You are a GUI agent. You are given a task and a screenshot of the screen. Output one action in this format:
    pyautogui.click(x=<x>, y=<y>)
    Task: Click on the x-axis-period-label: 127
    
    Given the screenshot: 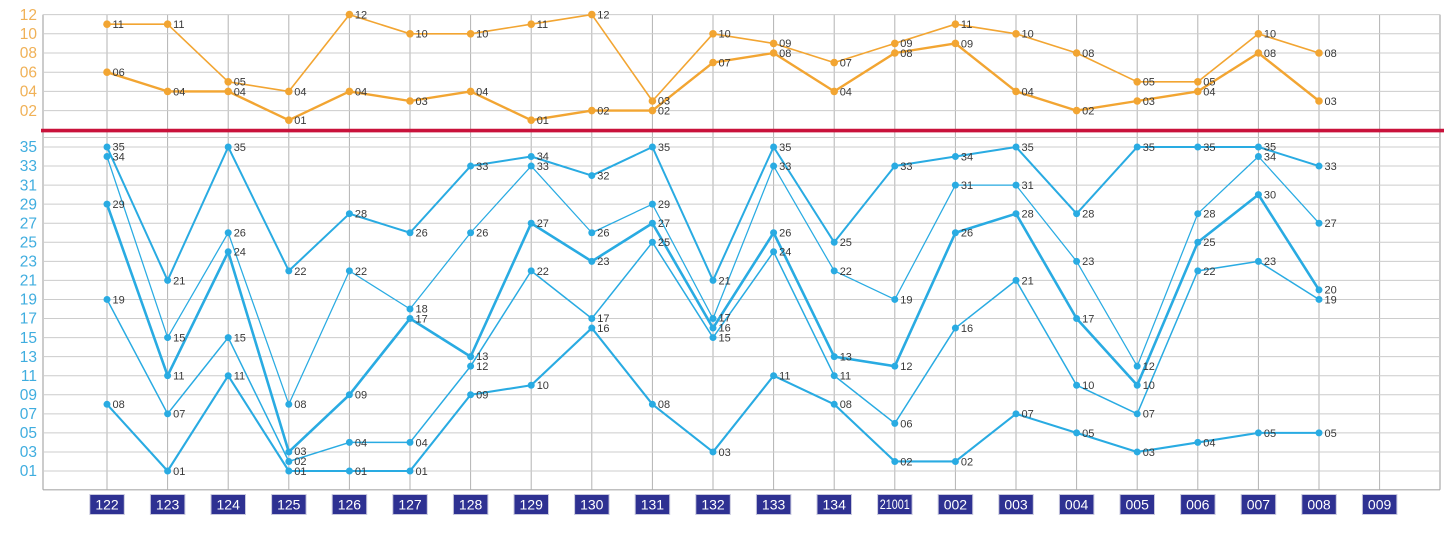 What is the action you would take?
    pyautogui.click(x=410, y=505)
    